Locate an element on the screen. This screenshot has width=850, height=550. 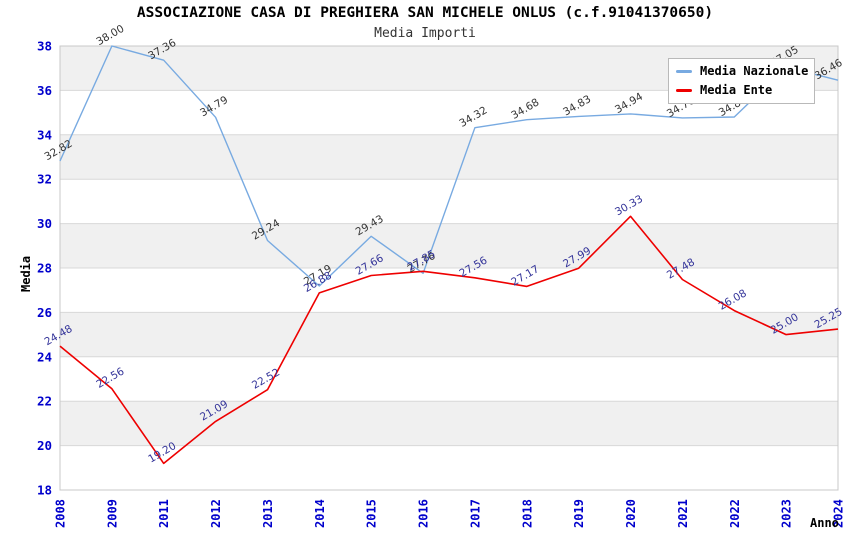
y-tick-label: 20 is located at coordinates (44, 445).